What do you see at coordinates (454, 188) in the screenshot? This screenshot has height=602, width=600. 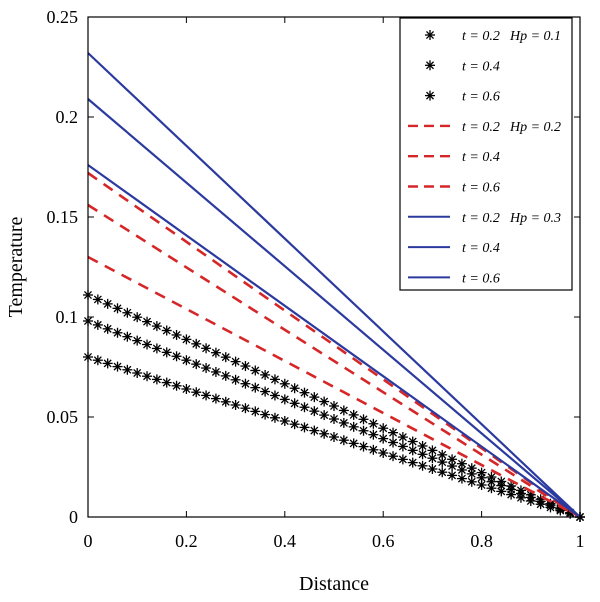 I see `legend-entry: t = 0.6` at bounding box center [454, 188].